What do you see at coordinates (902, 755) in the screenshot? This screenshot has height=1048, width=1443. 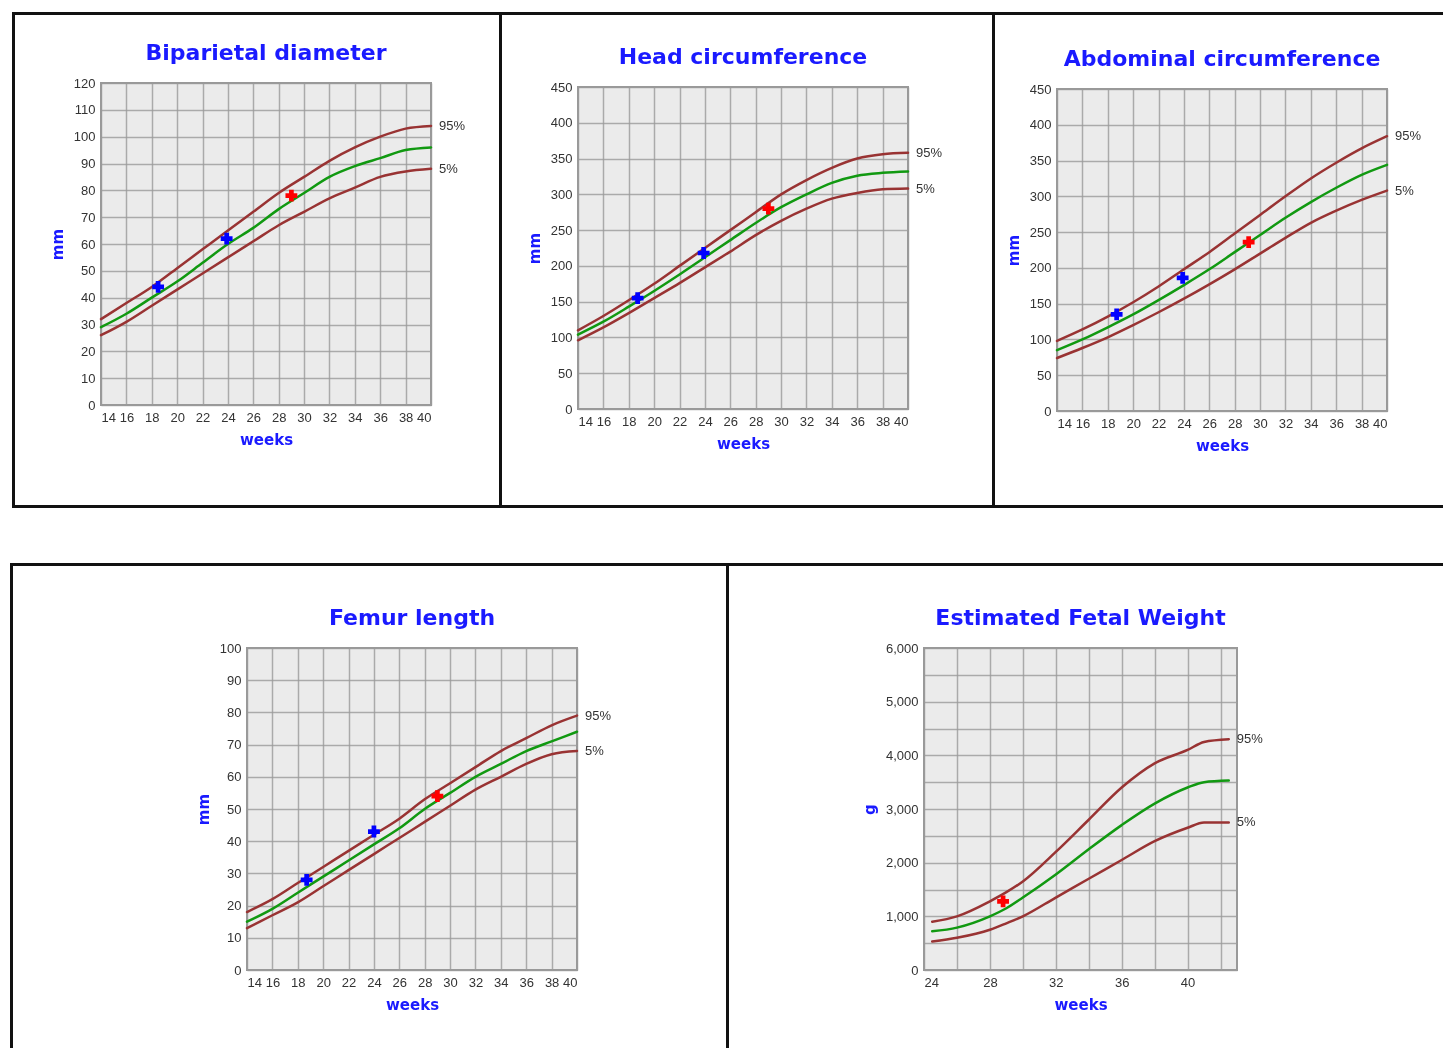 I see `y-tick-label: 4,000` at bounding box center [902, 755].